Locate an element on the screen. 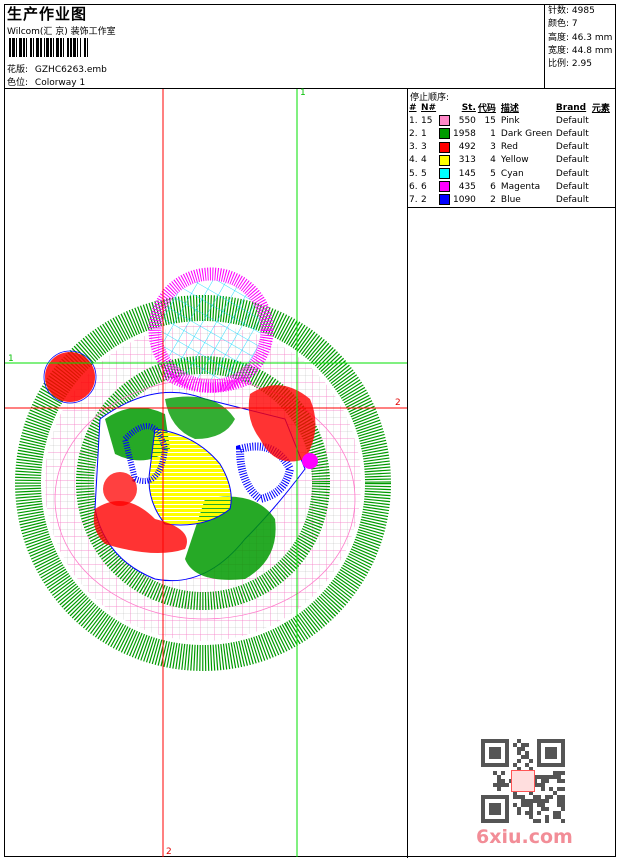 The image size is (620, 860). colorway-label: 色位: is located at coordinates (18, 83).